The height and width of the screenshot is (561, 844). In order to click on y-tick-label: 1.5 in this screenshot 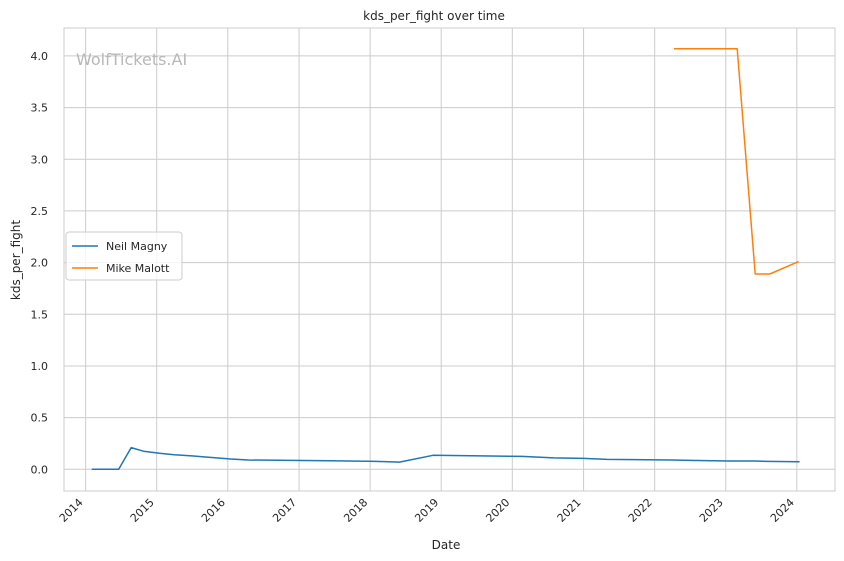, I will do `click(40, 314)`.